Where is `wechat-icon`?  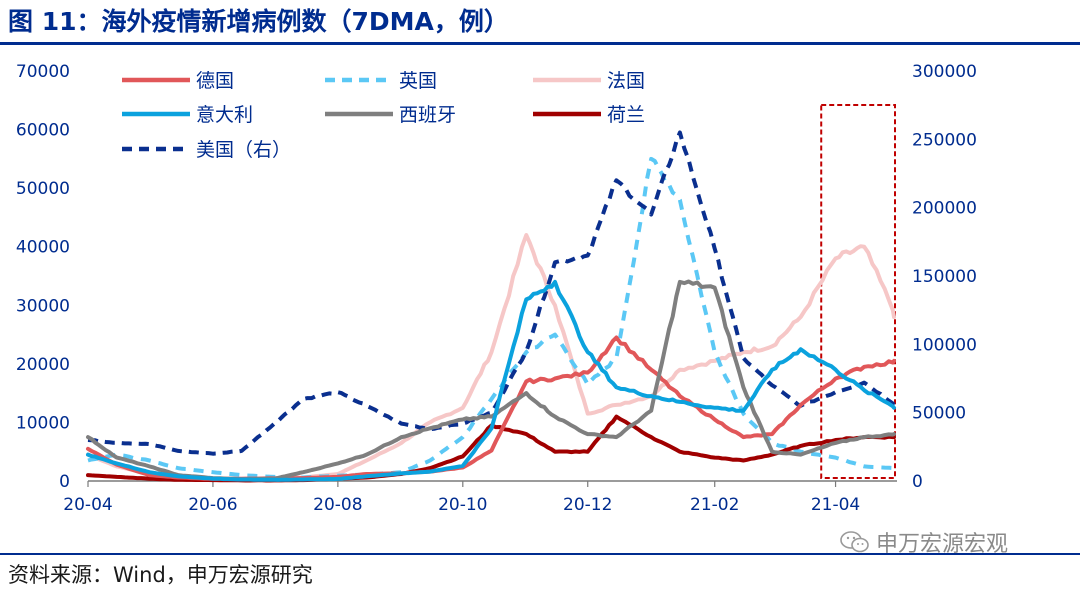 wechat-icon is located at coordinates (854, 542).